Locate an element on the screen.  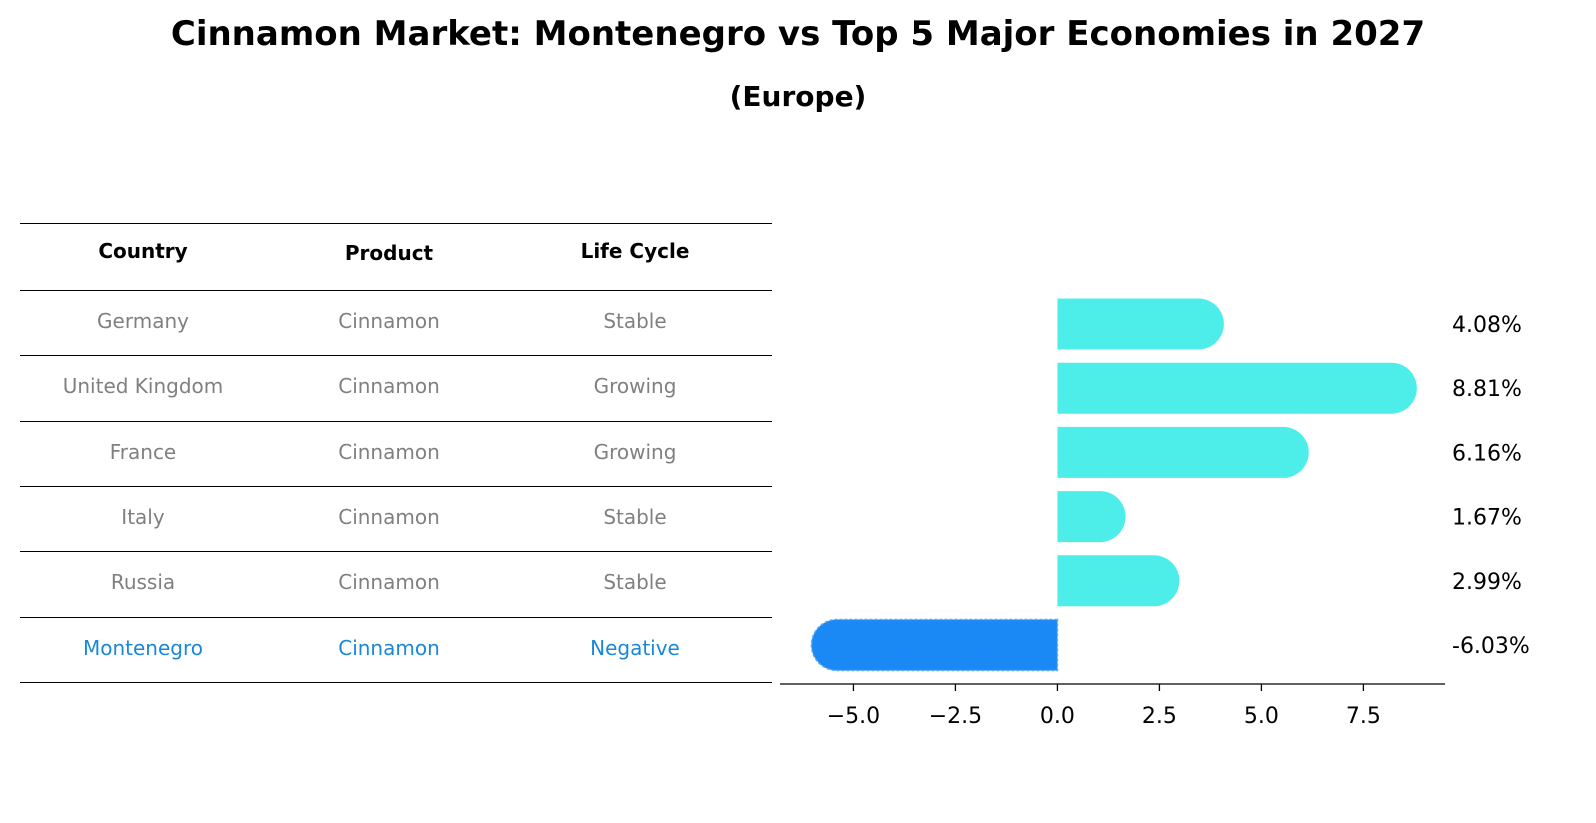
bar-france is located at coordinates (1183, 452).